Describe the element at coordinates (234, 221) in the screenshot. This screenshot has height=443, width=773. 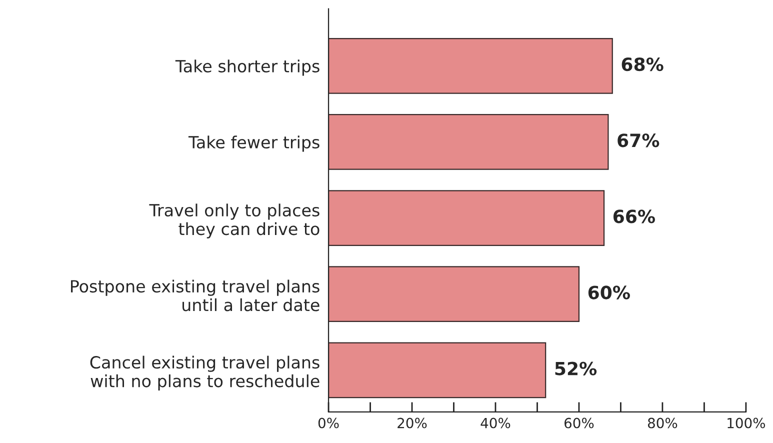
I see `y-tick-label: Travel only to places they can drive to` at that location.